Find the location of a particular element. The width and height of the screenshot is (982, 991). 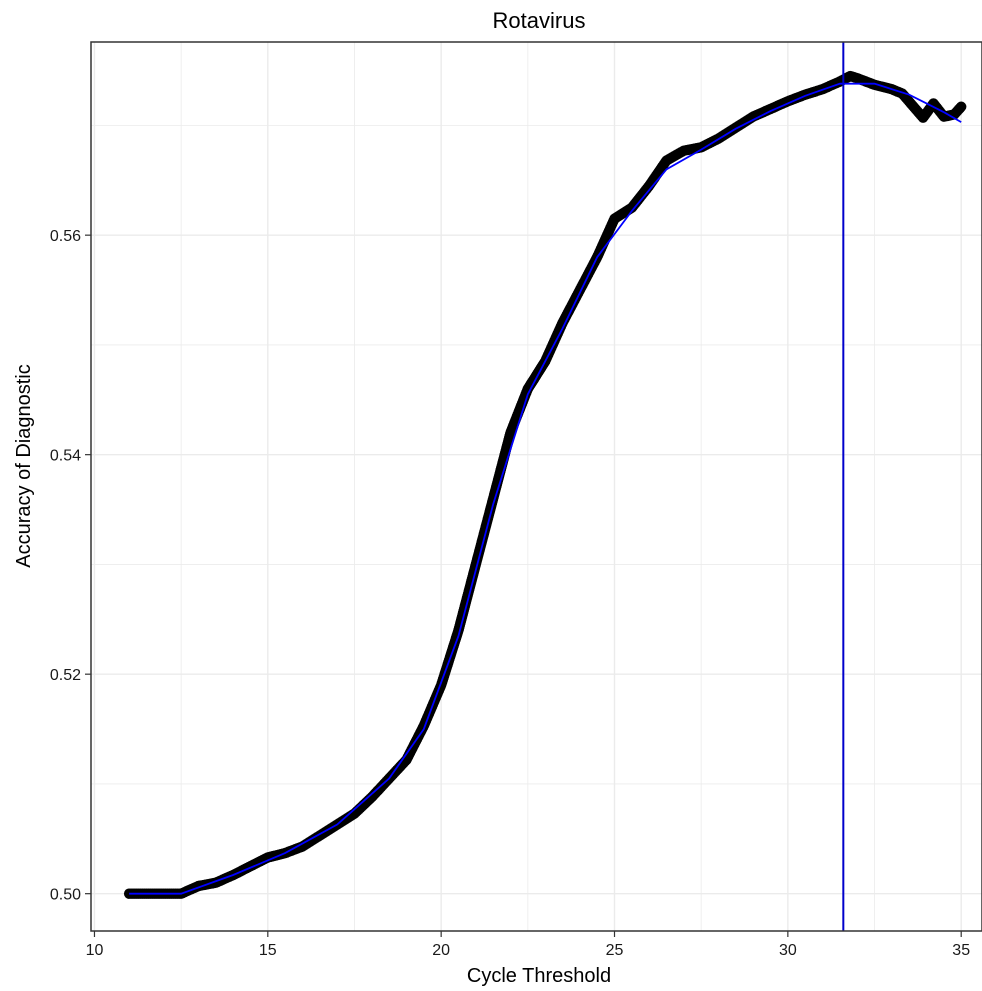

y-axis-title: Accuracy of Diagnostic is located at coordinates (24, 465).